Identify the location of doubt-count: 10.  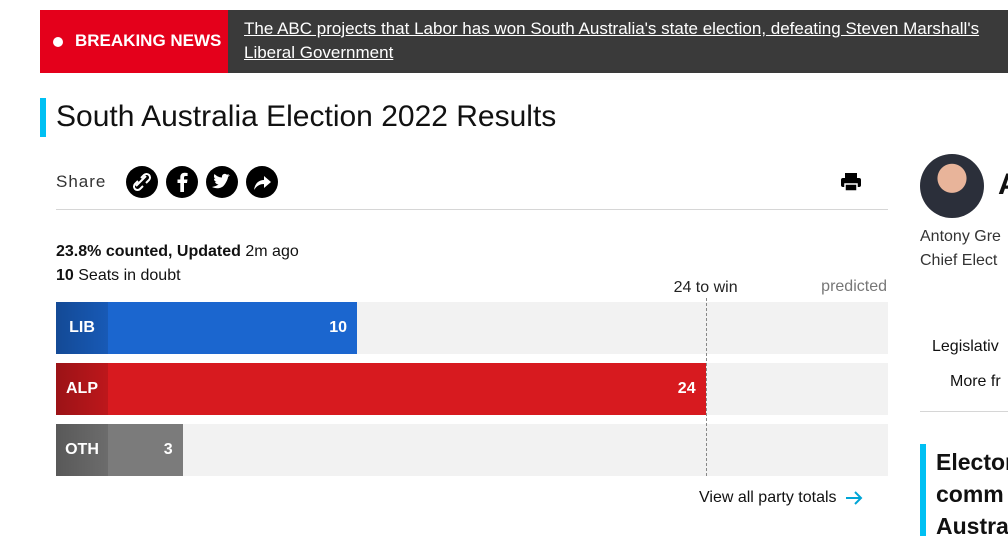
(65, 275).